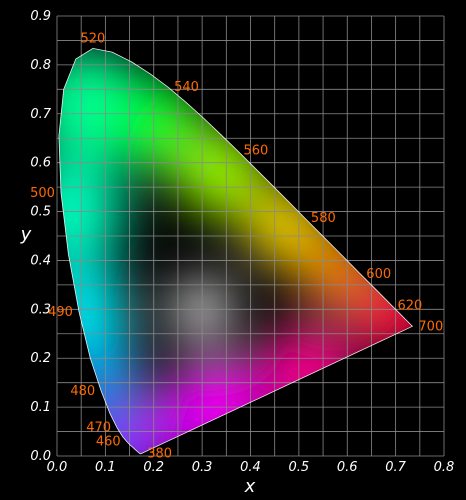 Image resolution: width=466 pixels, height=500 pixels. I want to click on y-tick-label: 0.0, so click(40, 456).